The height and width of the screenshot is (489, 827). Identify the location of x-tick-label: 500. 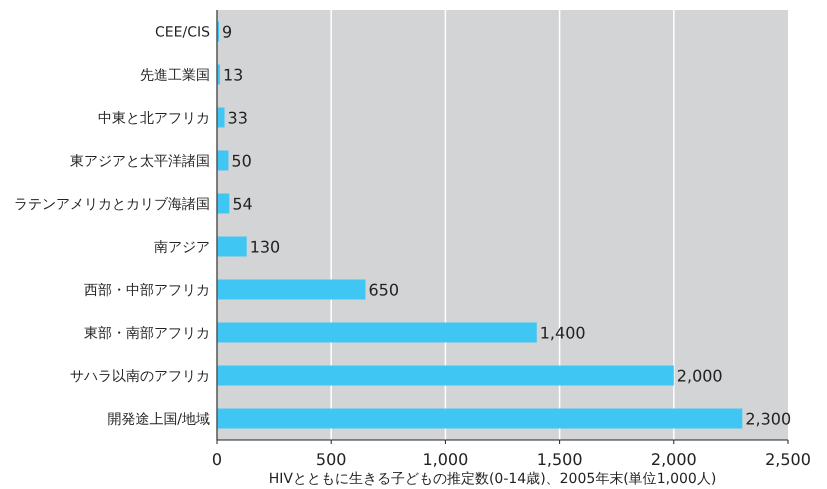
(331, 459).